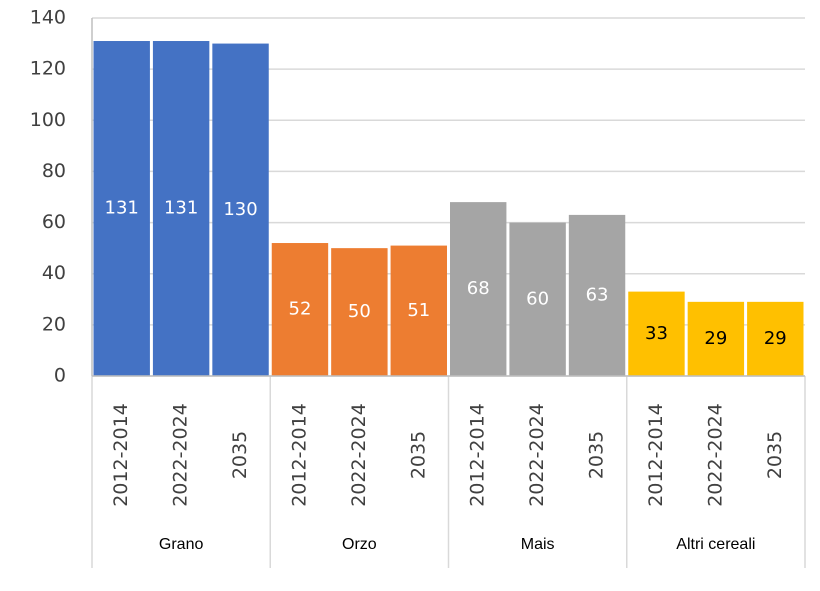 Image resolution: width=820 pixels, height=591 pixels. What do you see at coordinates (54, 324) in the screenshot?
I see `y-tick-label: 20` at bounding box center [54, 324].